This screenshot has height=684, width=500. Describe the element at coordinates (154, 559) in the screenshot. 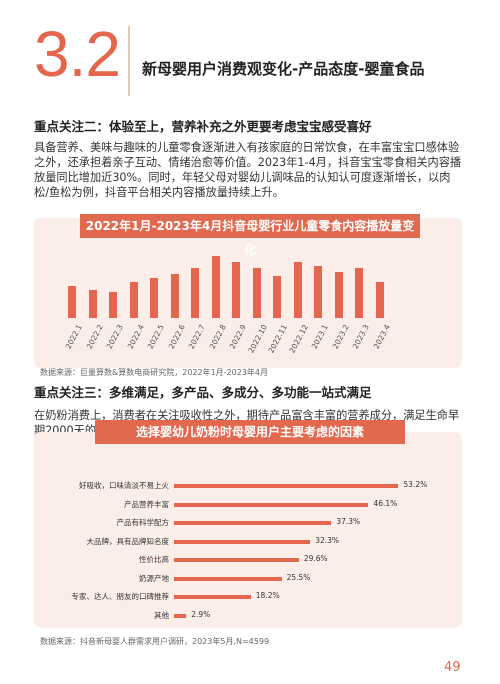

I see `chart2-category-label: 性价比高` at that location.